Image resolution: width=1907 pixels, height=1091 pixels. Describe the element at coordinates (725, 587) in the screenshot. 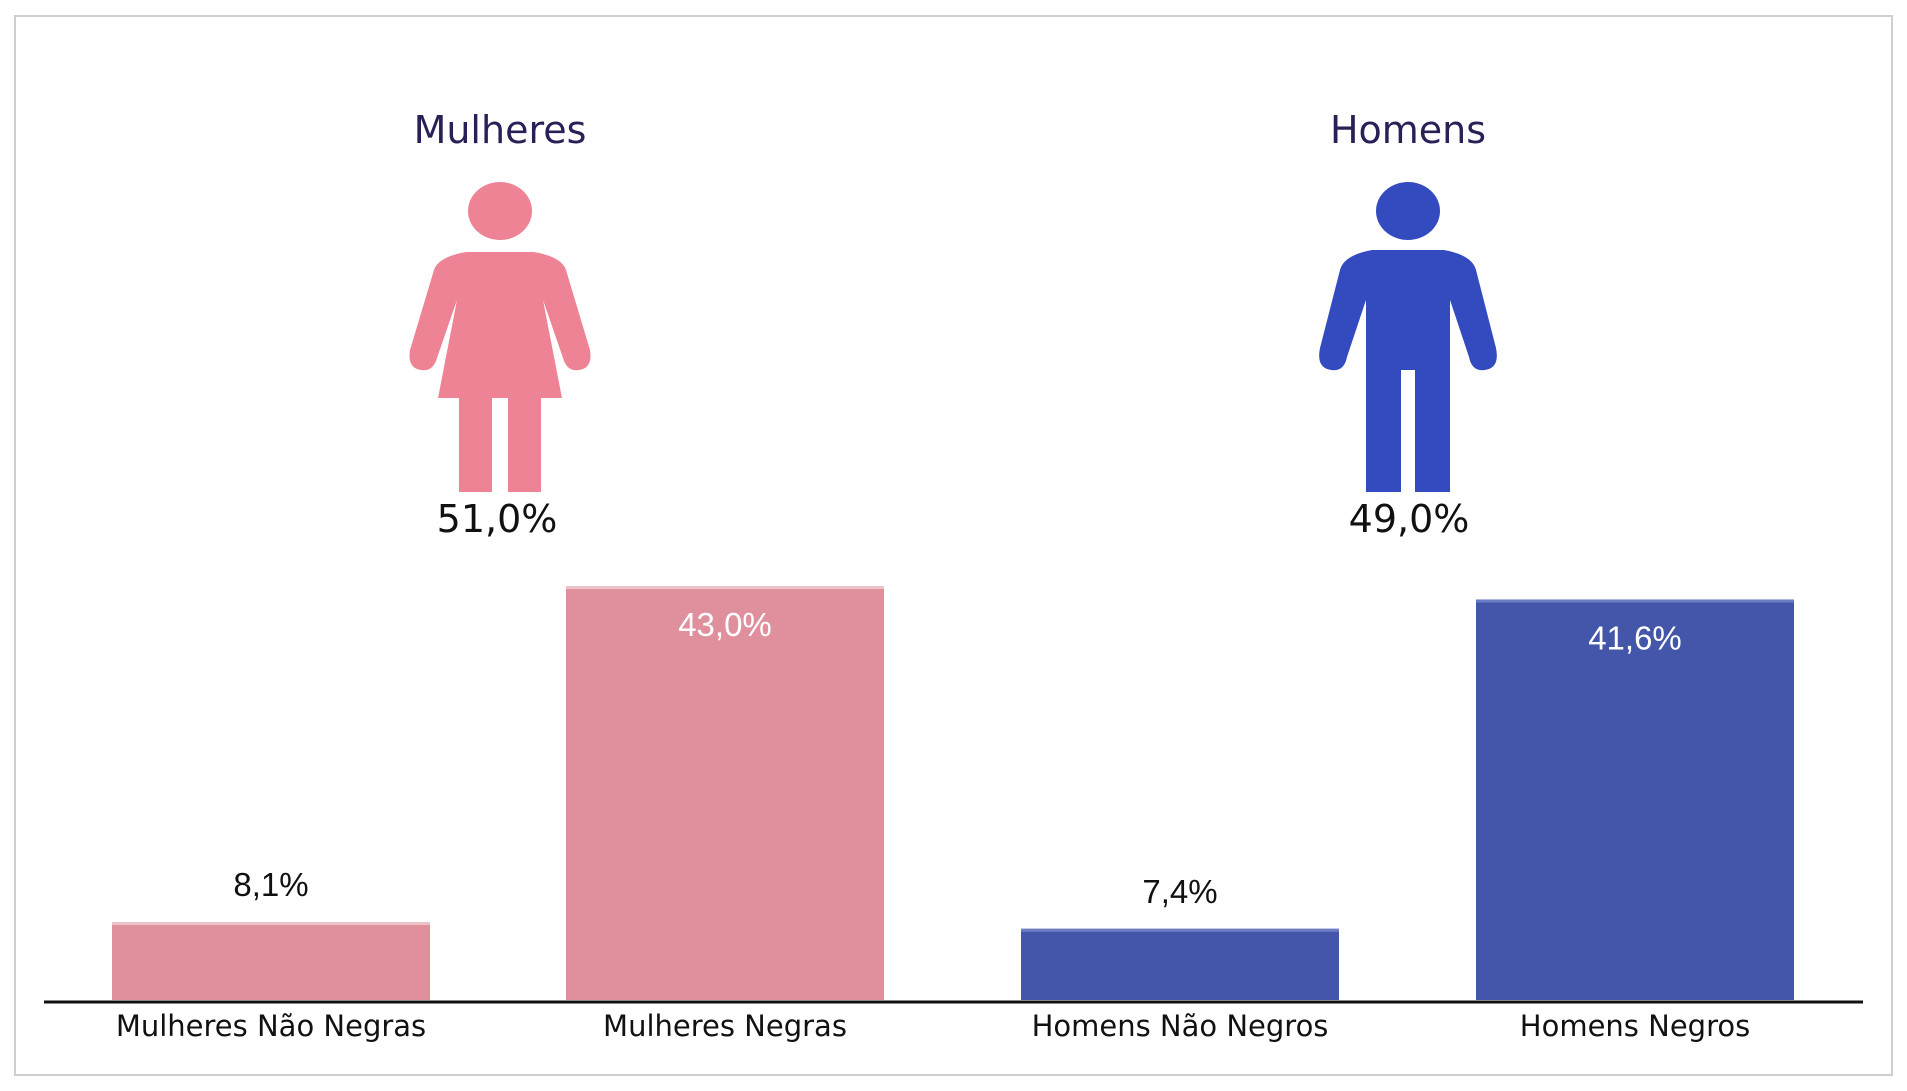

I see `bar-mulheres-negras-top` at that location.